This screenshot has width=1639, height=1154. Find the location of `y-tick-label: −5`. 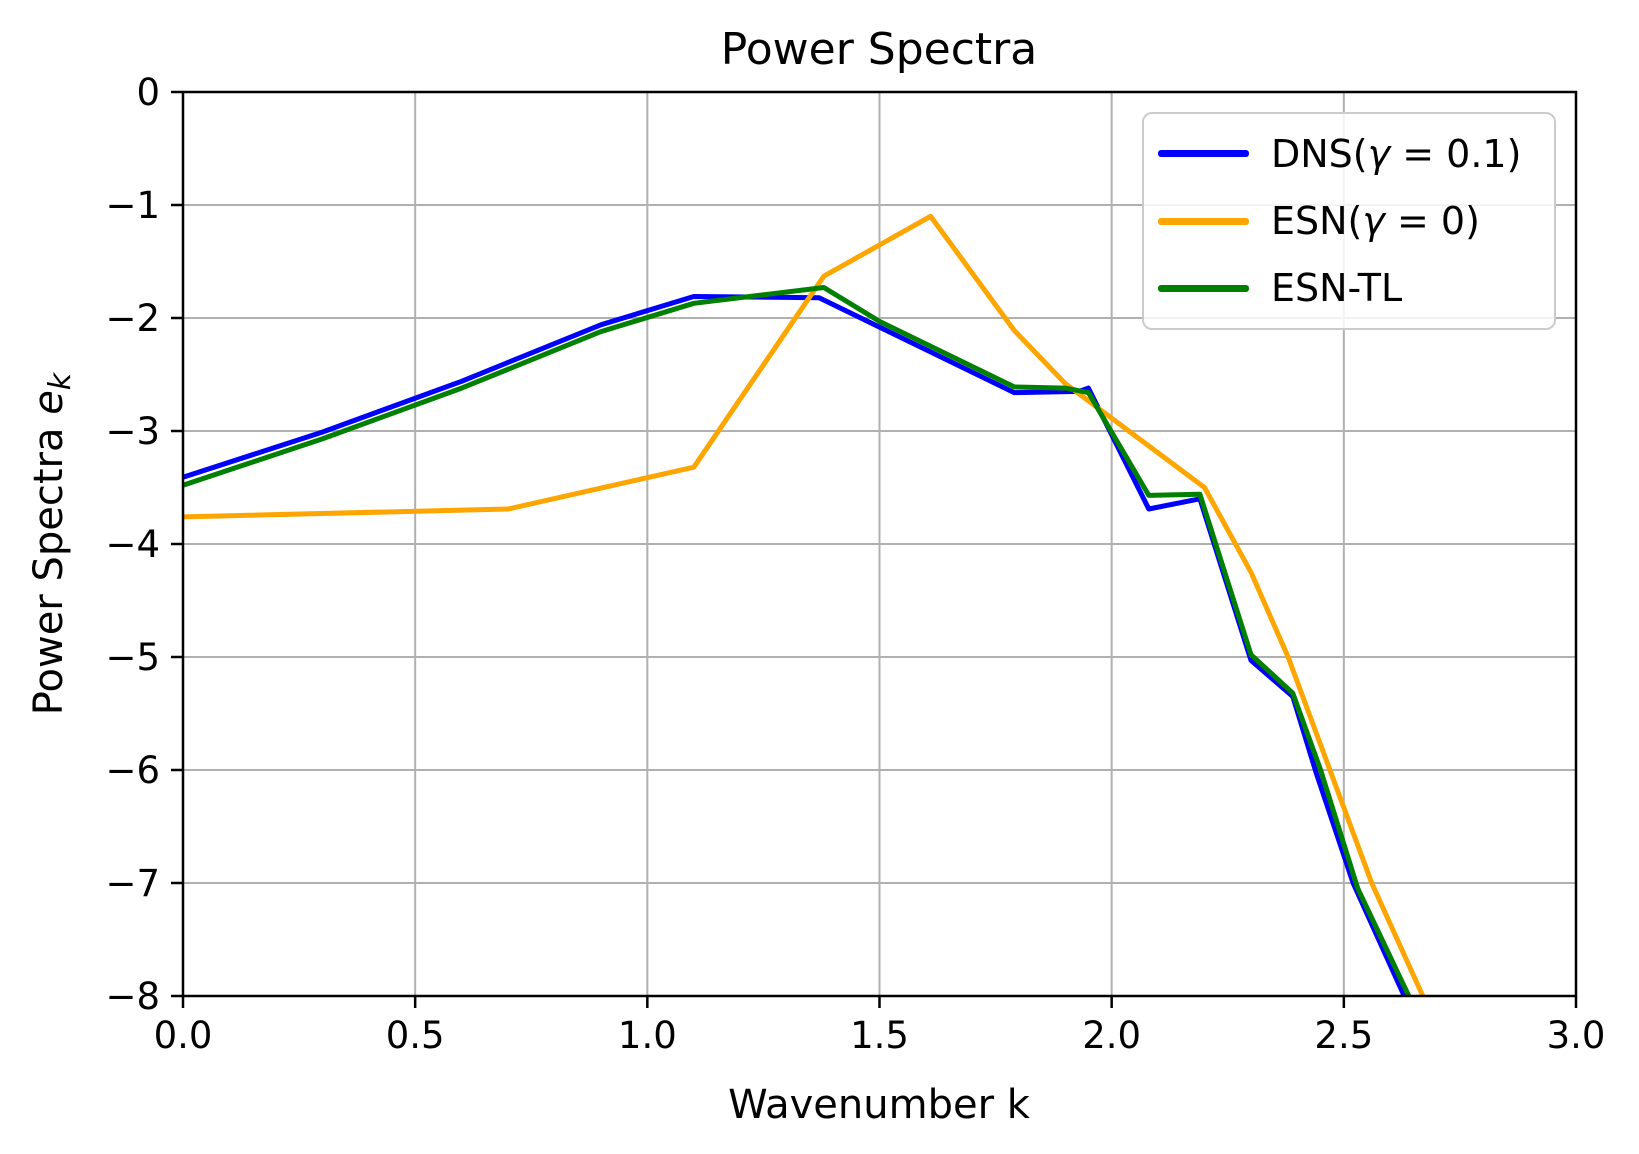

y-tick-label: −5 is located at coordinates (132, 657).